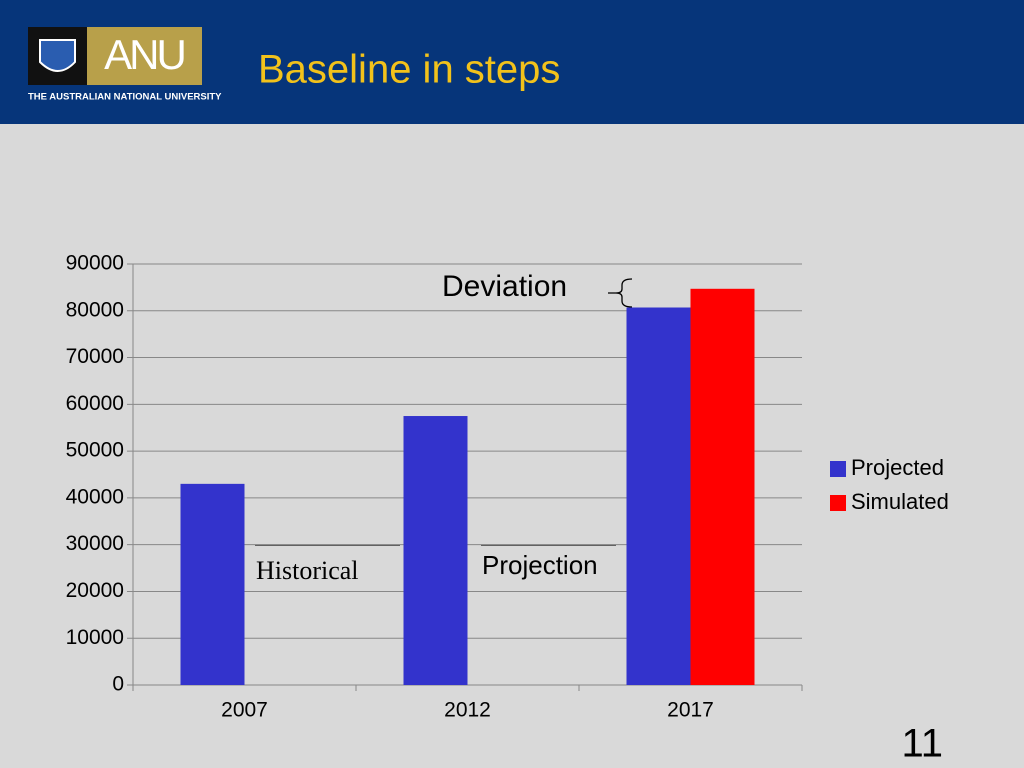 This screenshot has width=1024, height=768. I want to click on logo-text: ANU, so click(144, 54).